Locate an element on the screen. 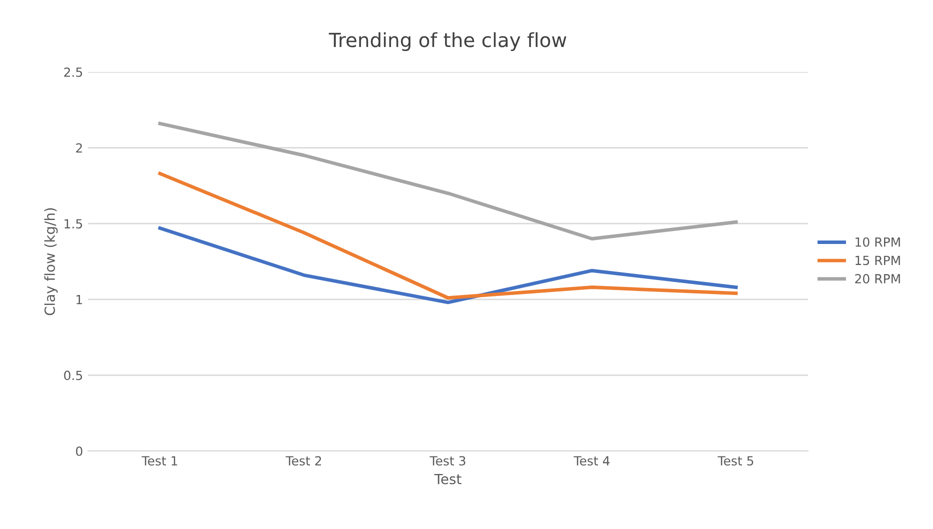 The height and width of the screenshot is (529, 933). y-axis-title: Clay flow (kg/h) is located at coordinates (51, 262).